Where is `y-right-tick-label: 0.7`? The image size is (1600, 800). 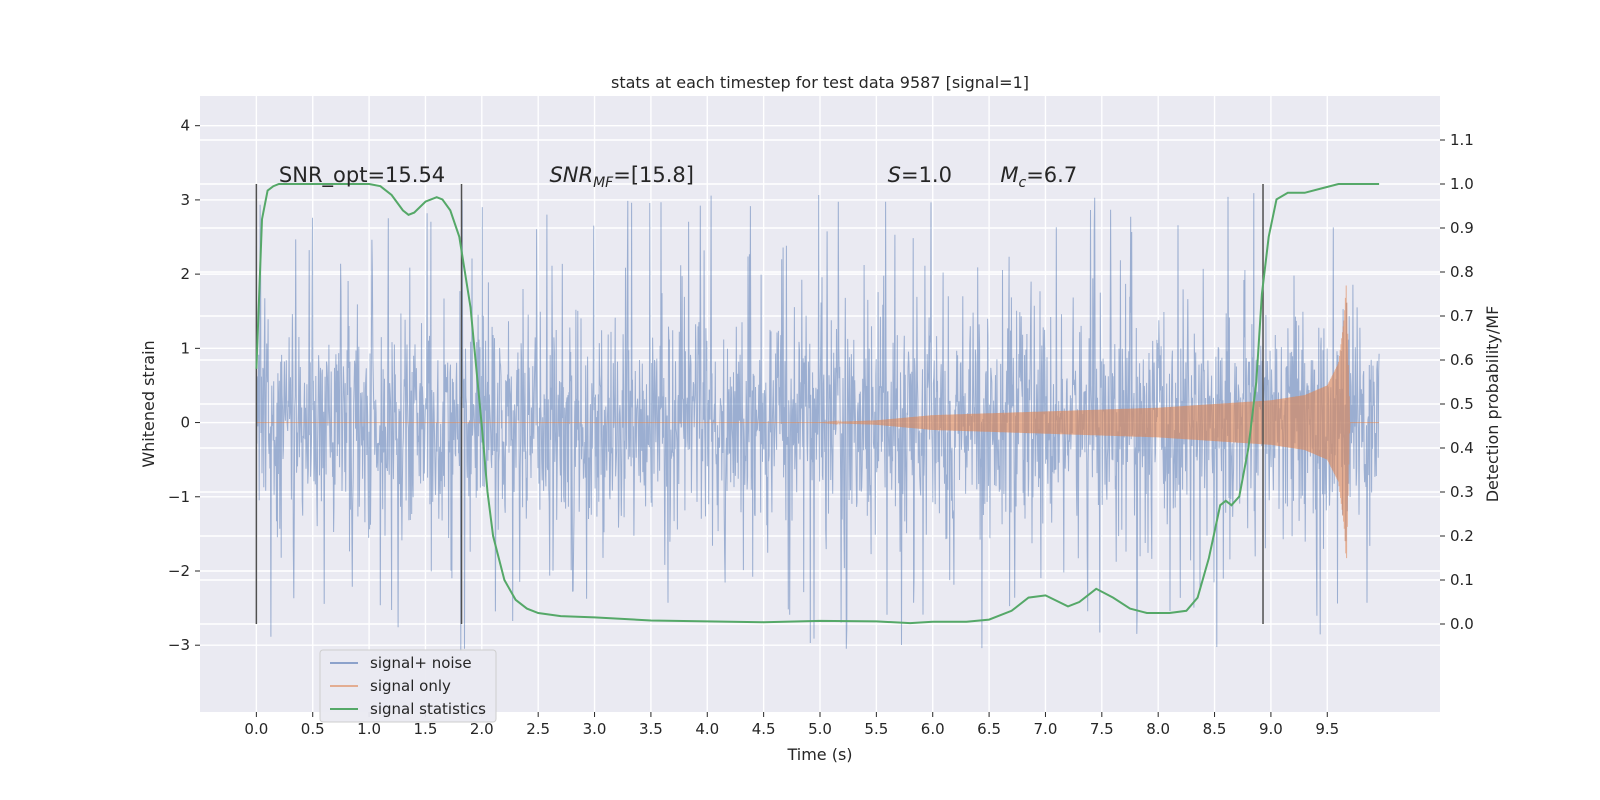 y-right-tick-label: 0.7 is located at coordinates (1462, 316).